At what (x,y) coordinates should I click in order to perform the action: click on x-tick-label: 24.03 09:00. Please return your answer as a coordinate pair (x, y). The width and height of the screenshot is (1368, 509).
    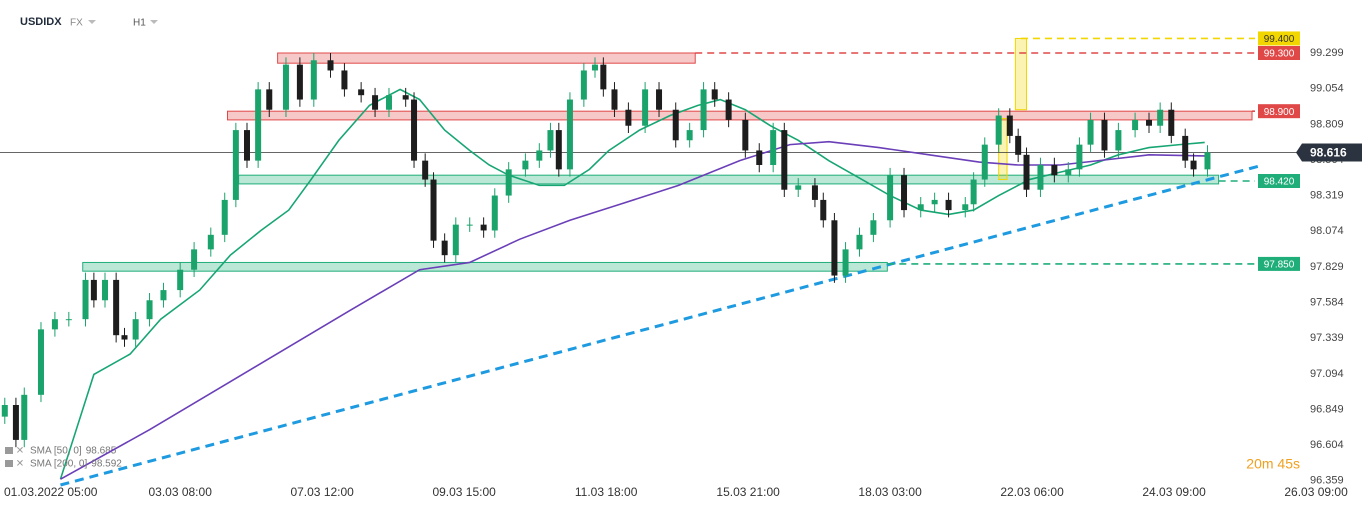
    Looking at the image, I should click on (1174, 492).